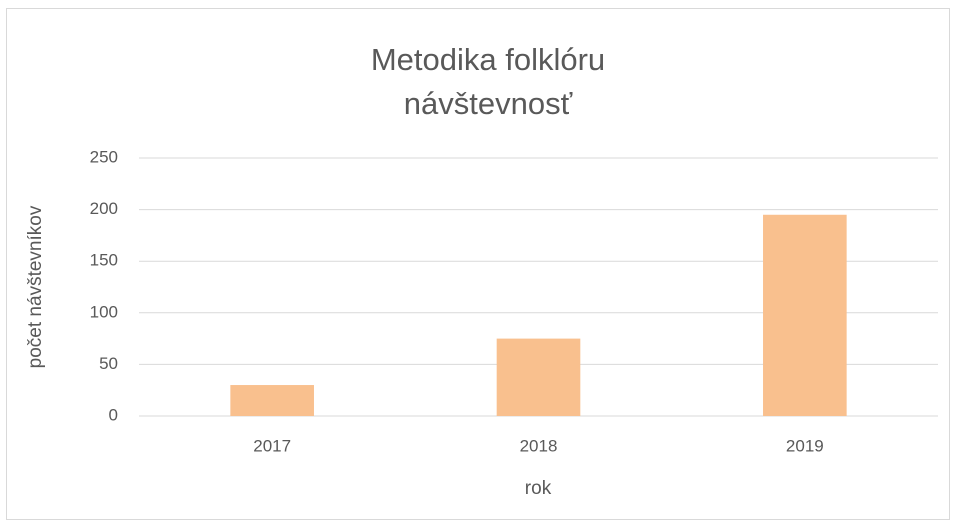  Describe the element at coordinates (488, 59) in the screenshot. I see `chart-title: Metodika folklóru` at that location.